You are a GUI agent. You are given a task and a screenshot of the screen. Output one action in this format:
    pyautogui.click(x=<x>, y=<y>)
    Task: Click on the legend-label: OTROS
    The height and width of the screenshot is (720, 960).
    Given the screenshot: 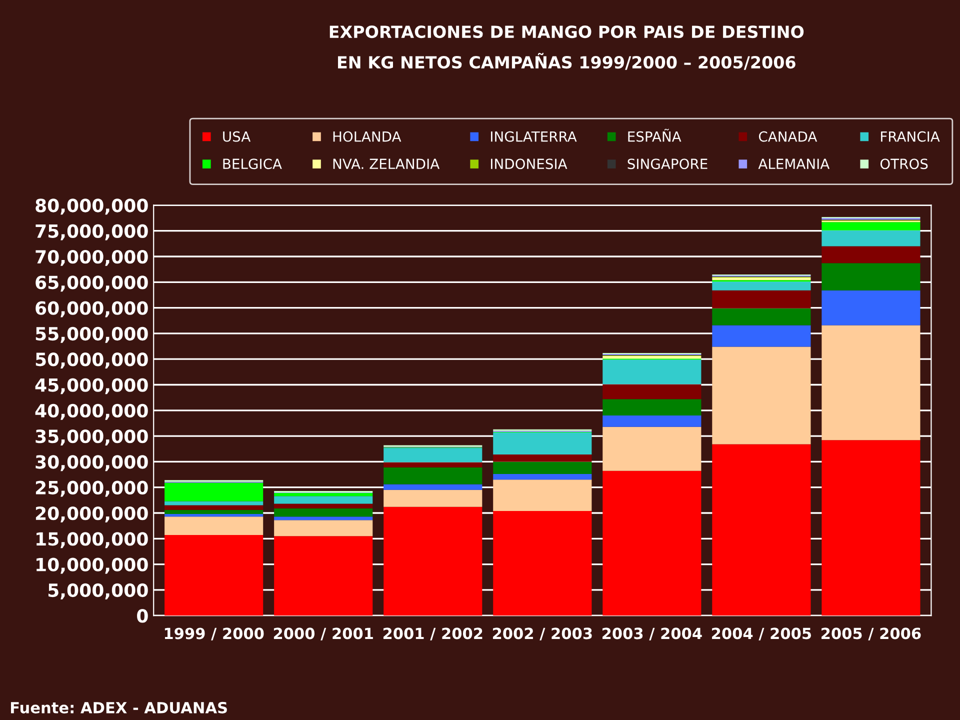 What is the action you would take?
    pyautogui.click(x=904, y=164)
    